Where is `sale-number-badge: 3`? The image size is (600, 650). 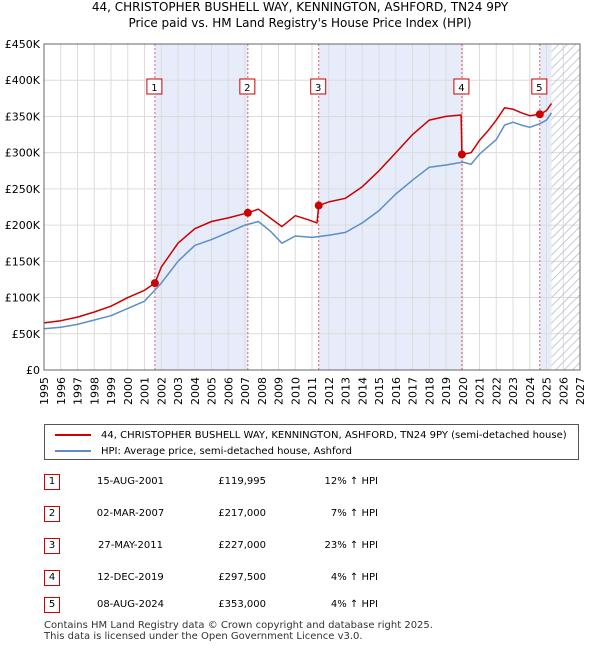 sale-number-badge: 3 is located at coordinates (52, 546).